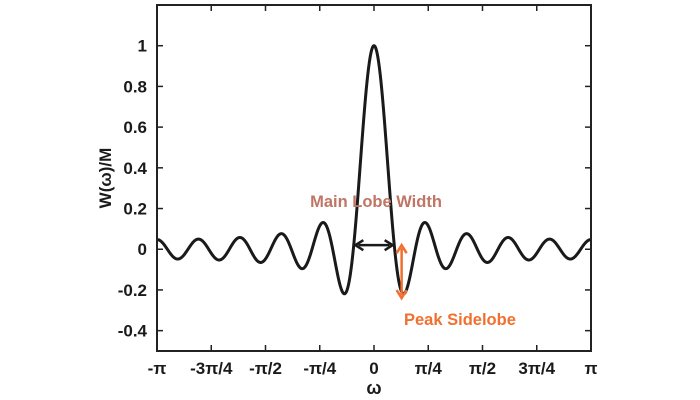 This screenshot has height=400, width=700. I want to click on x-tick-label: π, so click(590, 368).